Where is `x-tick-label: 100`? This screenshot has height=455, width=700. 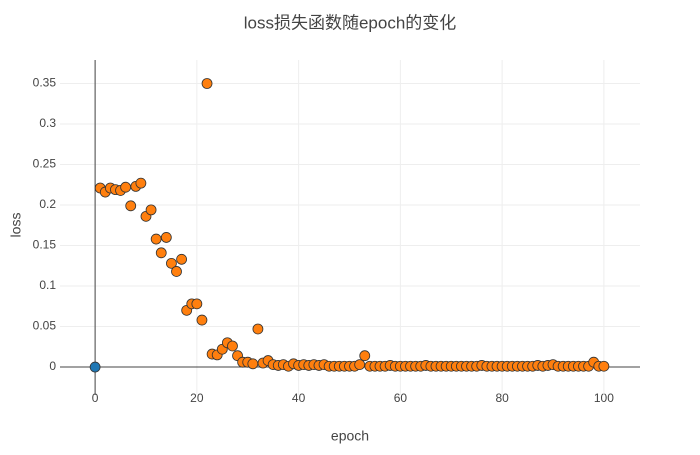 x-tick-label: 100 is located at coordinates (604, 398).